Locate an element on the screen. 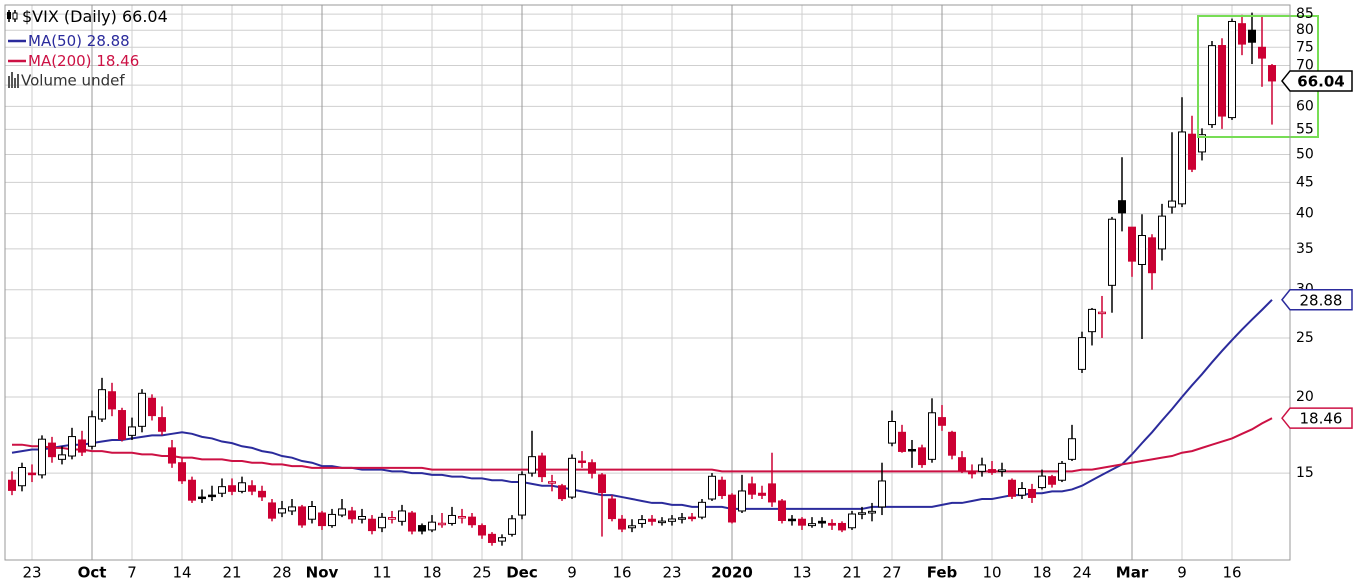 This screenshot has width=1356, height=587. x-tick-label: Feb is located at coordinates (942, 573).